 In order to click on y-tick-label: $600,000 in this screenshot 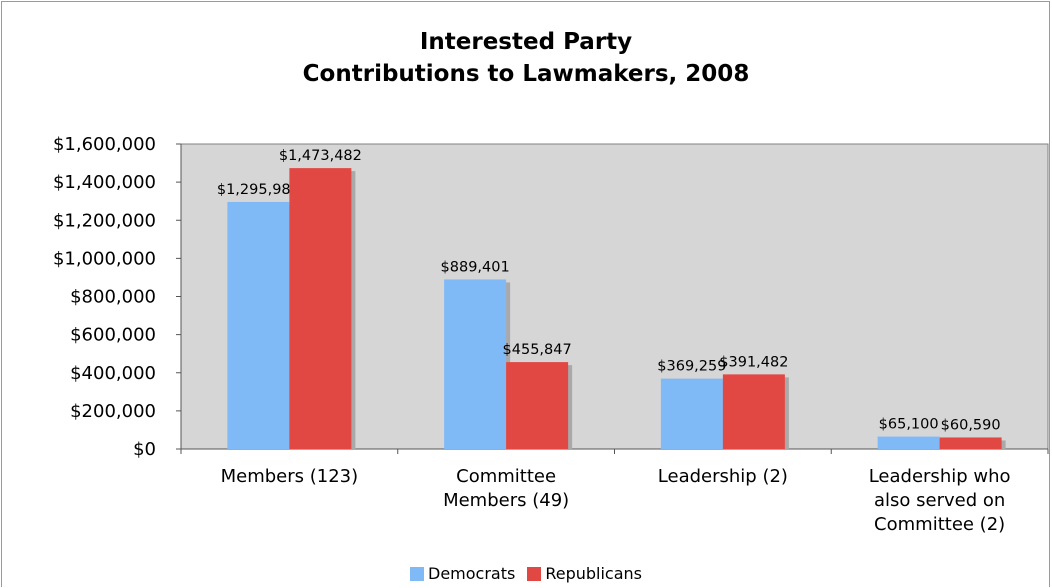, I will do `click(113, 335)`.